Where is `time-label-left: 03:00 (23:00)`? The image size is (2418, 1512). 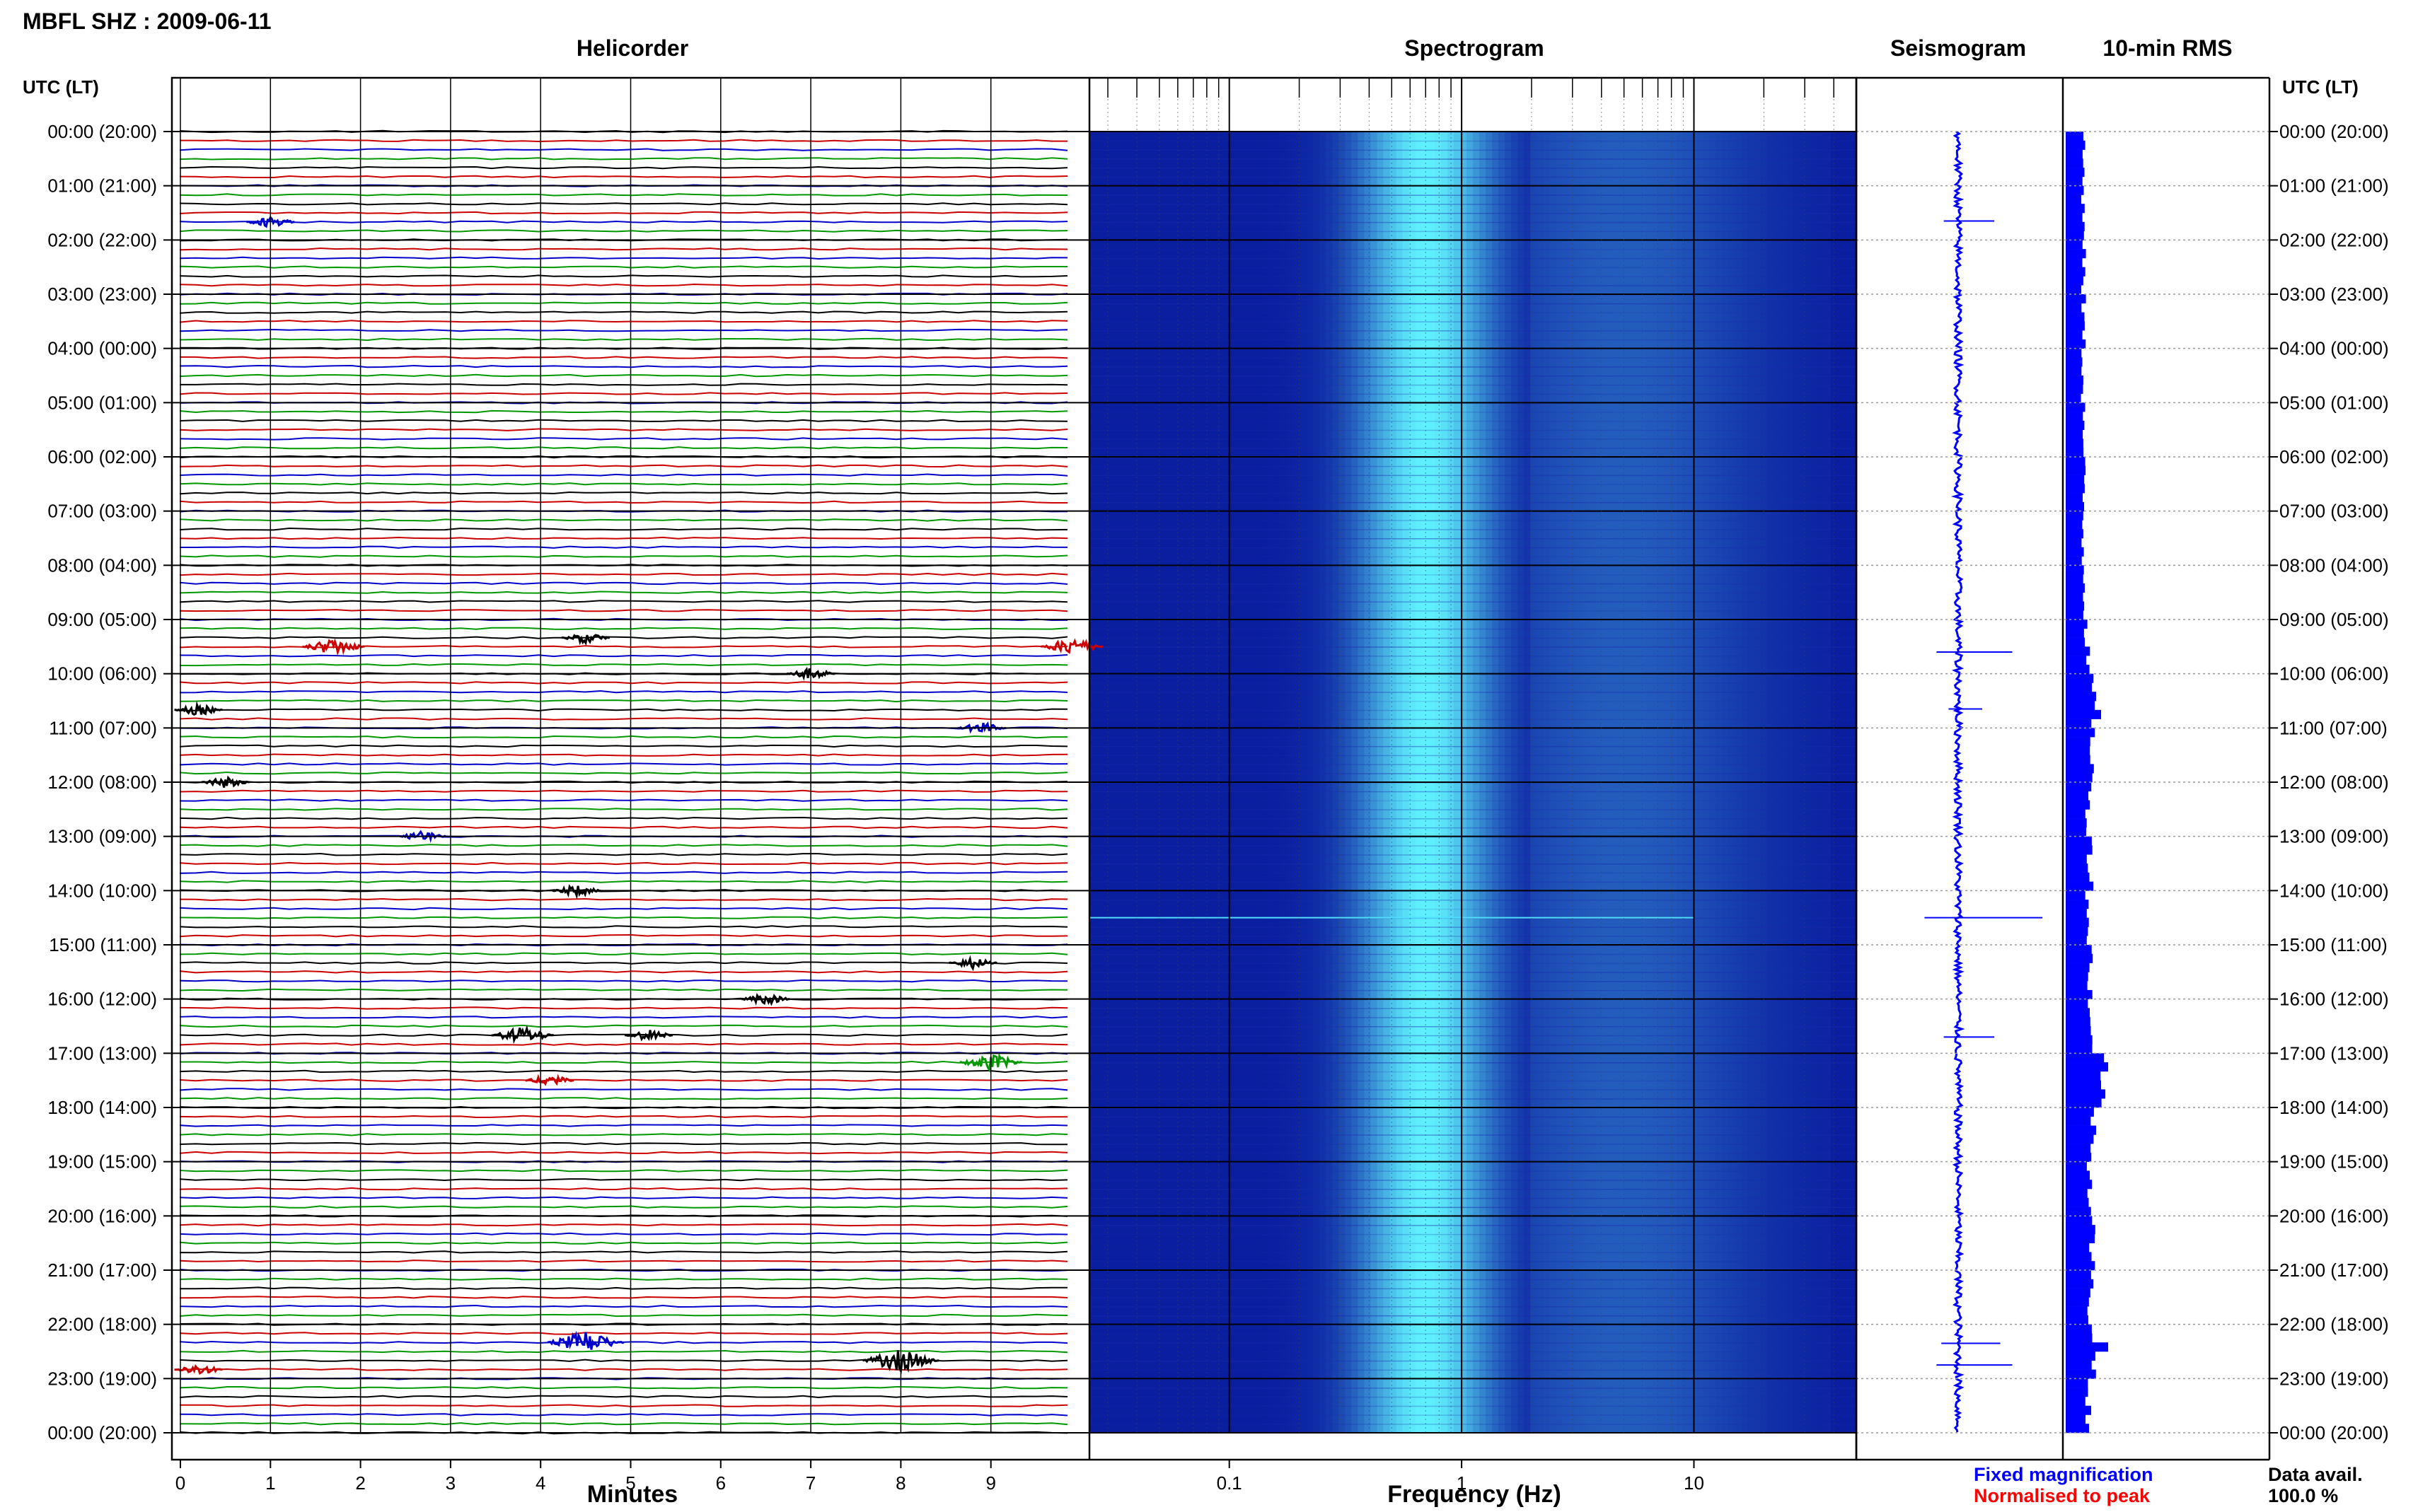
time-label-left: 03:00 (23:00) is located at coordinates (102, 294).